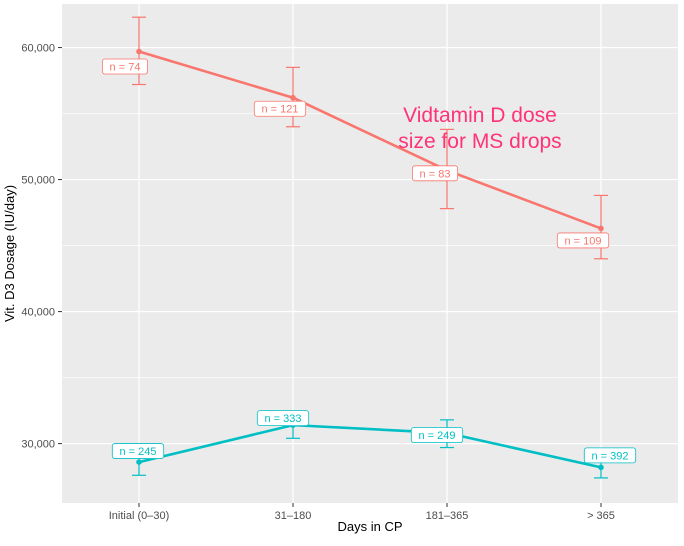 The width and height of the screenshot is (684, 546). I want to click on n-label-text: n = 109, so click(582, 241).